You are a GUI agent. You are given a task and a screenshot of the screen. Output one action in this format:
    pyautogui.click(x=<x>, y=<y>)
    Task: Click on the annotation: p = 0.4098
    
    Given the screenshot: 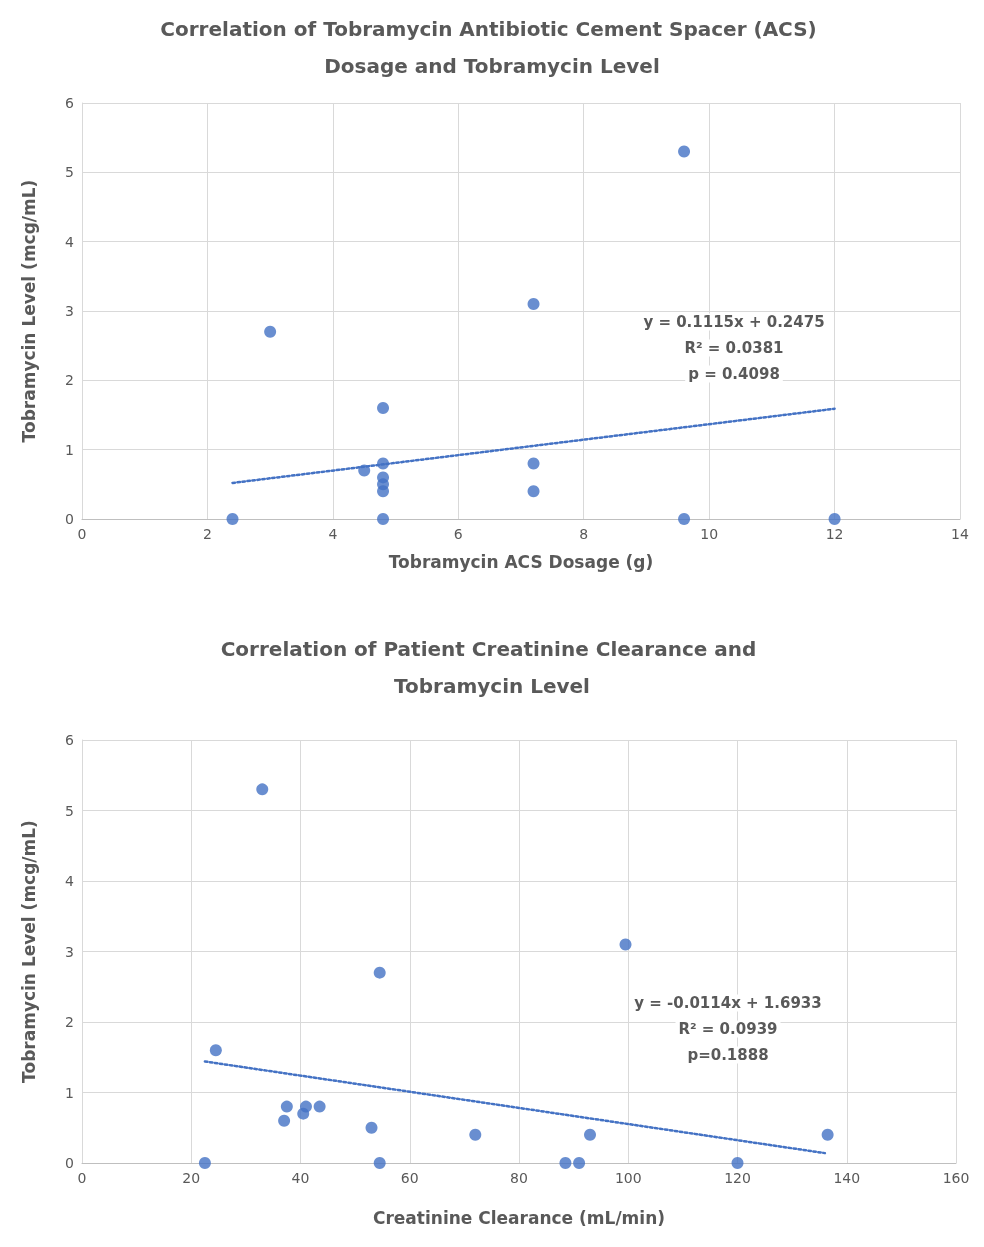 What is the action you would take?
    pyautogui.click(x=734, y=374)
    